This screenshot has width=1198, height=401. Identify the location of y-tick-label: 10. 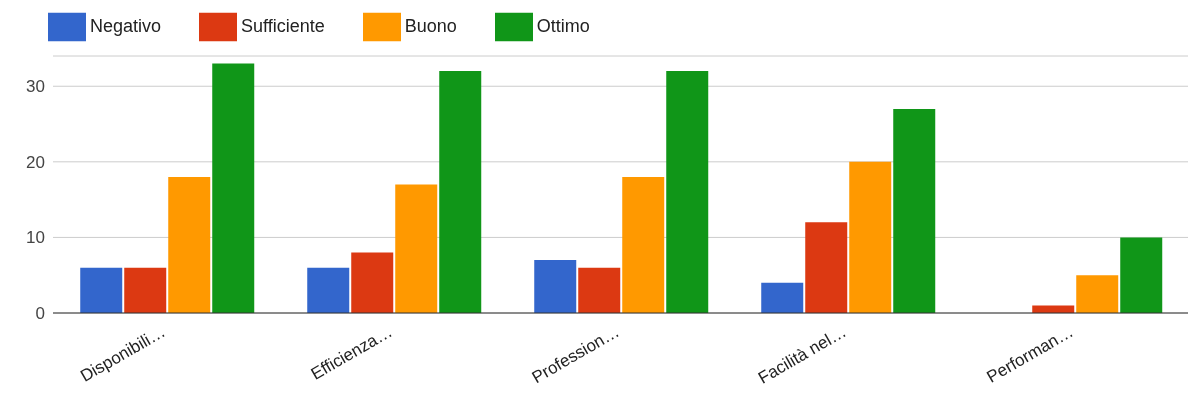
(35, 238).